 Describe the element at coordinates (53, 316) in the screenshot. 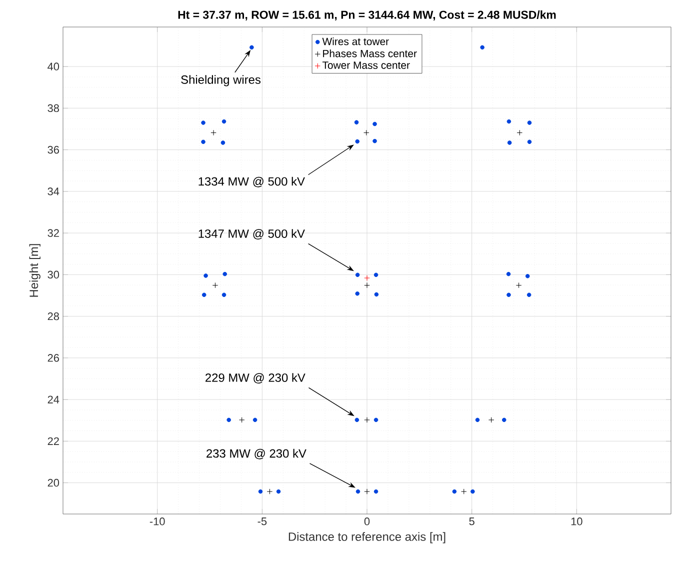

I see `y-tick-label: 28` at that location.